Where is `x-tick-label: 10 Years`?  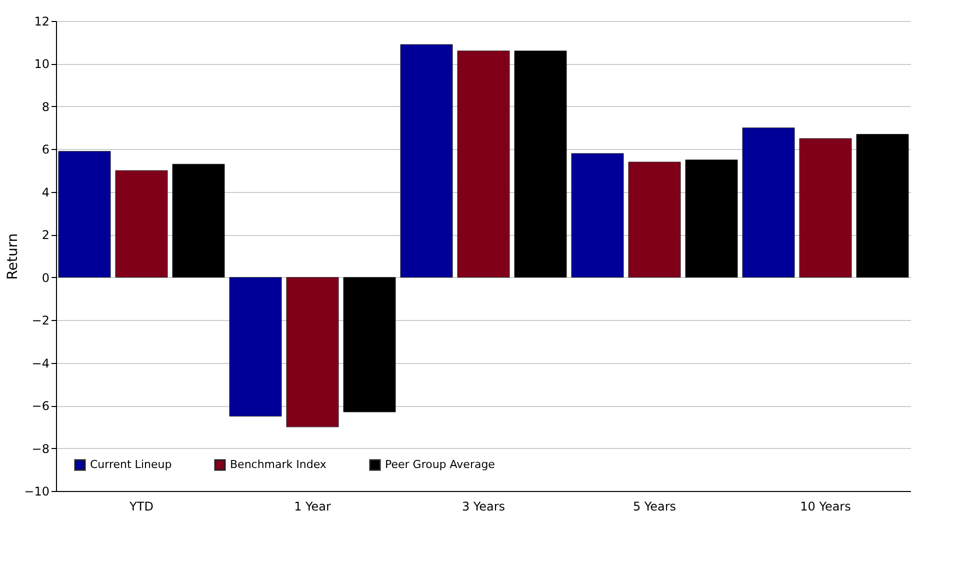 x-tick-label: 10 Years is located at coordinates (825, 507).